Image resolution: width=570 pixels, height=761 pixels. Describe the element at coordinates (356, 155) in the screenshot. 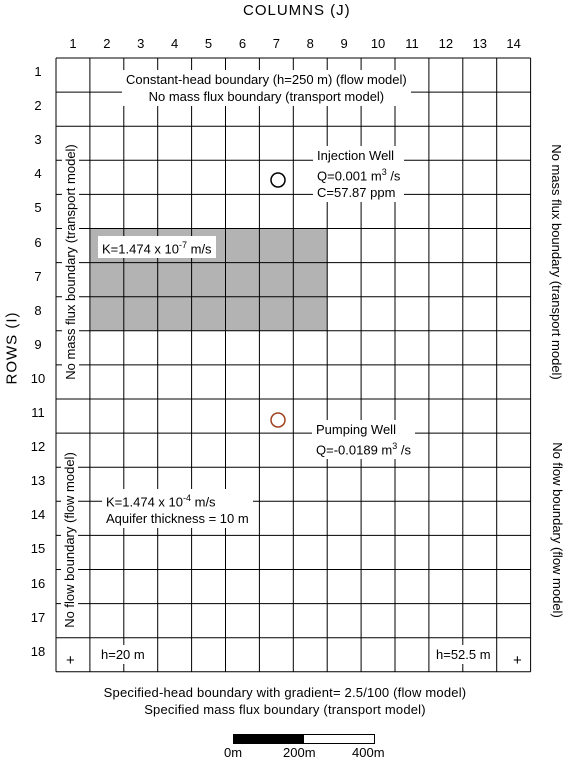

I see `injection-well-title: Injection Well` at that location.